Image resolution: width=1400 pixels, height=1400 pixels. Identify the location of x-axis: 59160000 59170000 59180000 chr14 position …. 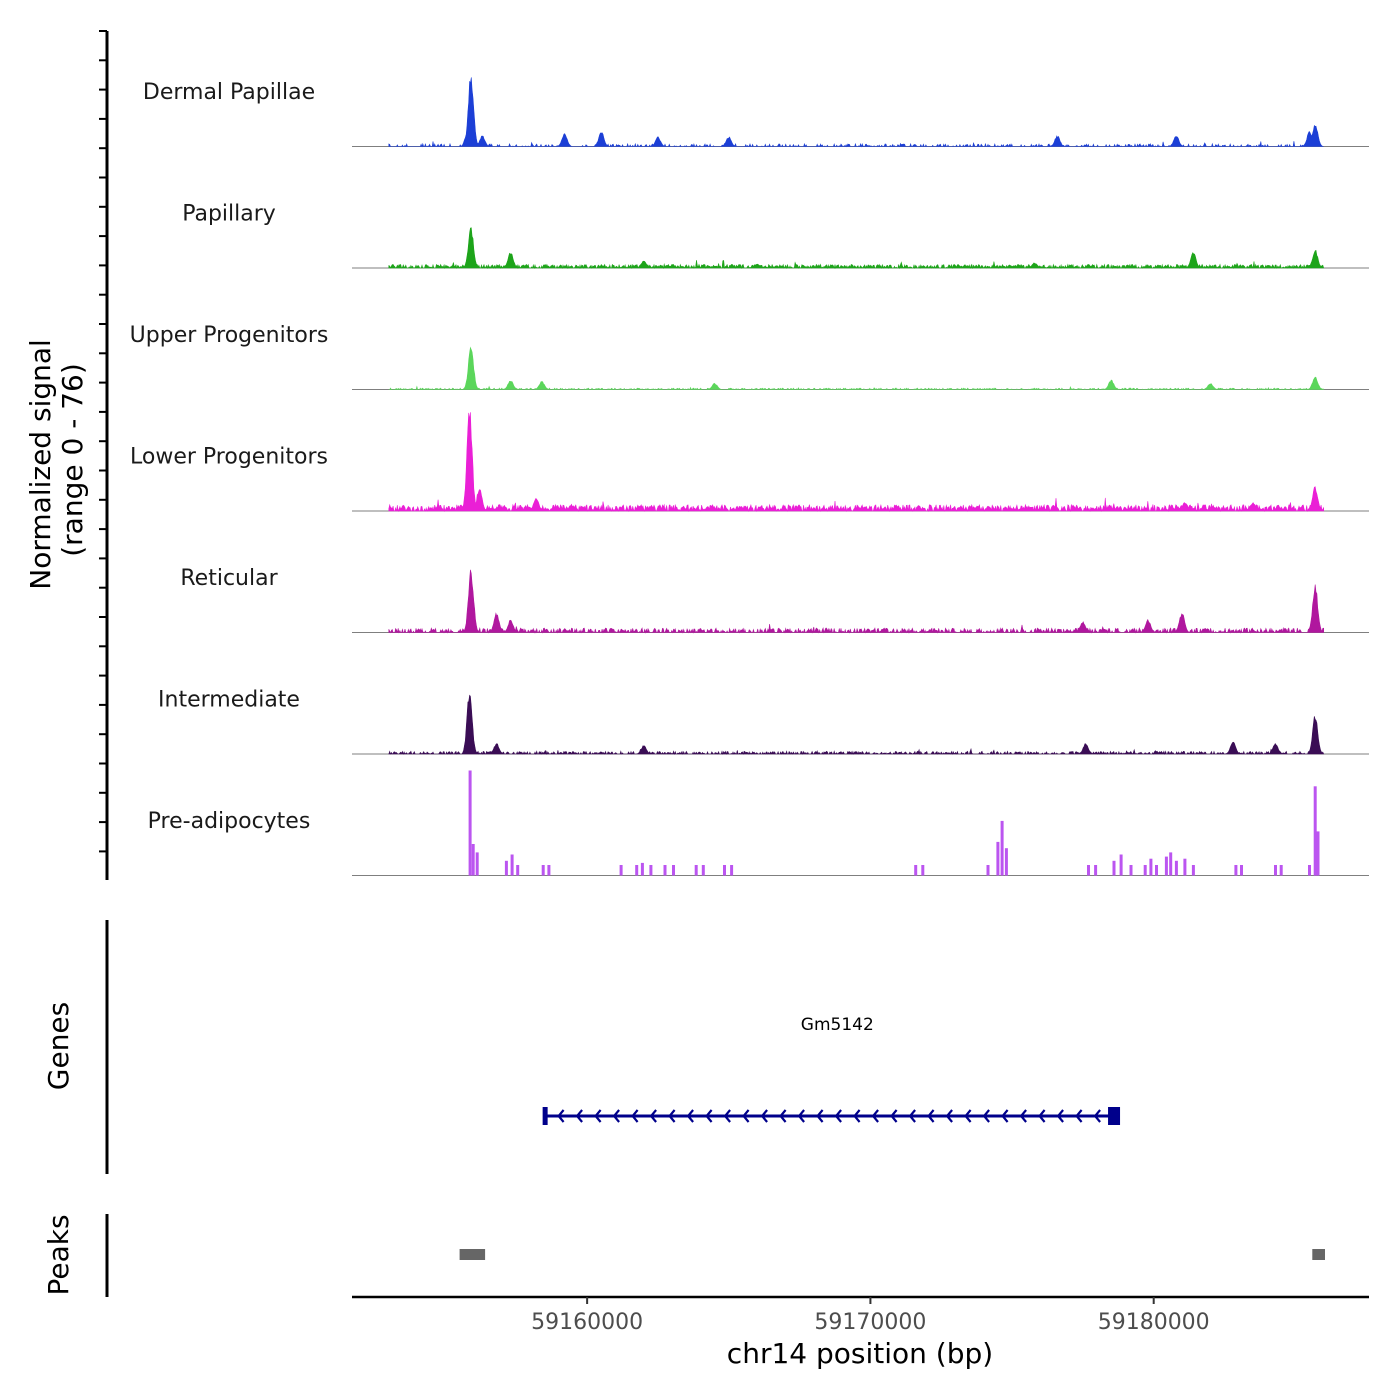
(860, 1332).